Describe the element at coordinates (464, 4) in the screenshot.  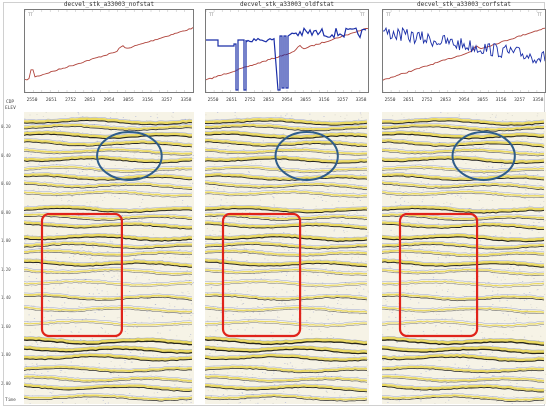
I see `panel-title: decvel_stk_a33003_corfstat` at that location.